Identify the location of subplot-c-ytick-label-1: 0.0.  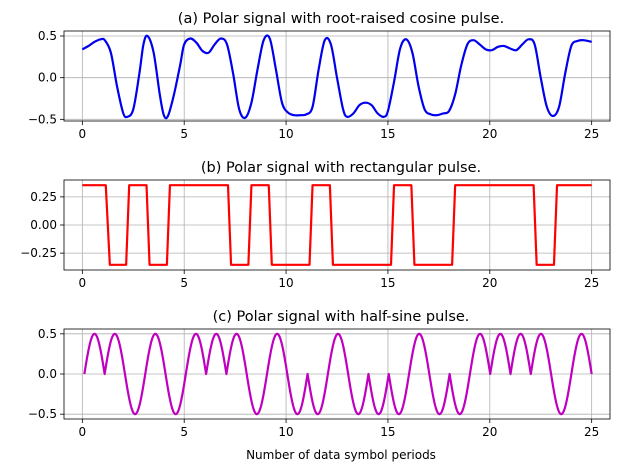
(47, 374).